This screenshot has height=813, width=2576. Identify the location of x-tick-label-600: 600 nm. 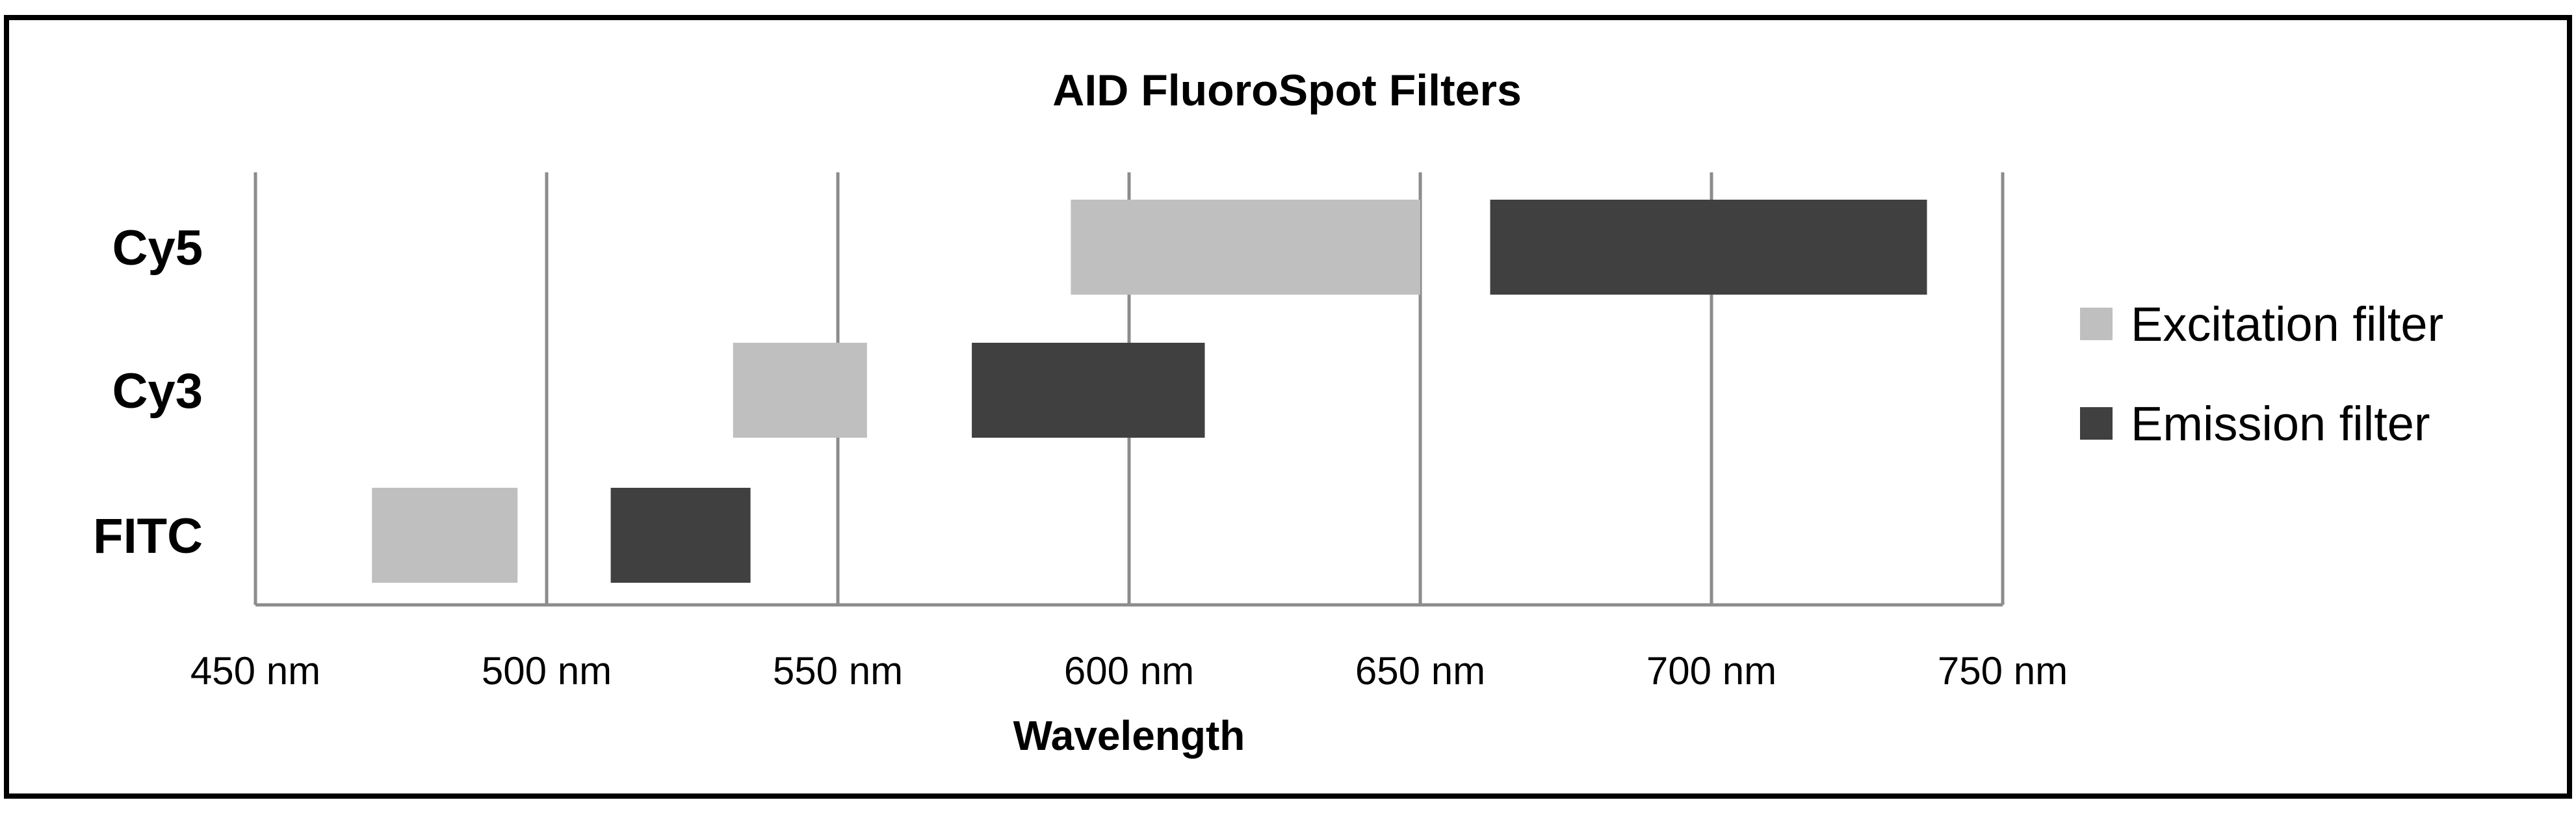
(1129, 671).